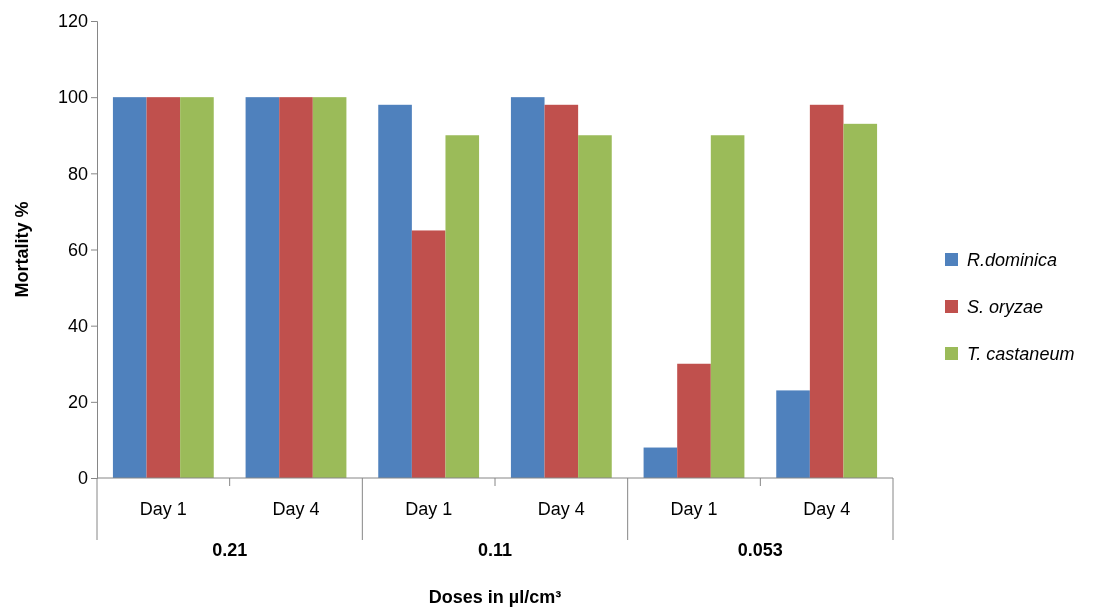  Describe the element at coordinates (82, 478) in the screenshot. I see `y-tick-label: 0` at that location.